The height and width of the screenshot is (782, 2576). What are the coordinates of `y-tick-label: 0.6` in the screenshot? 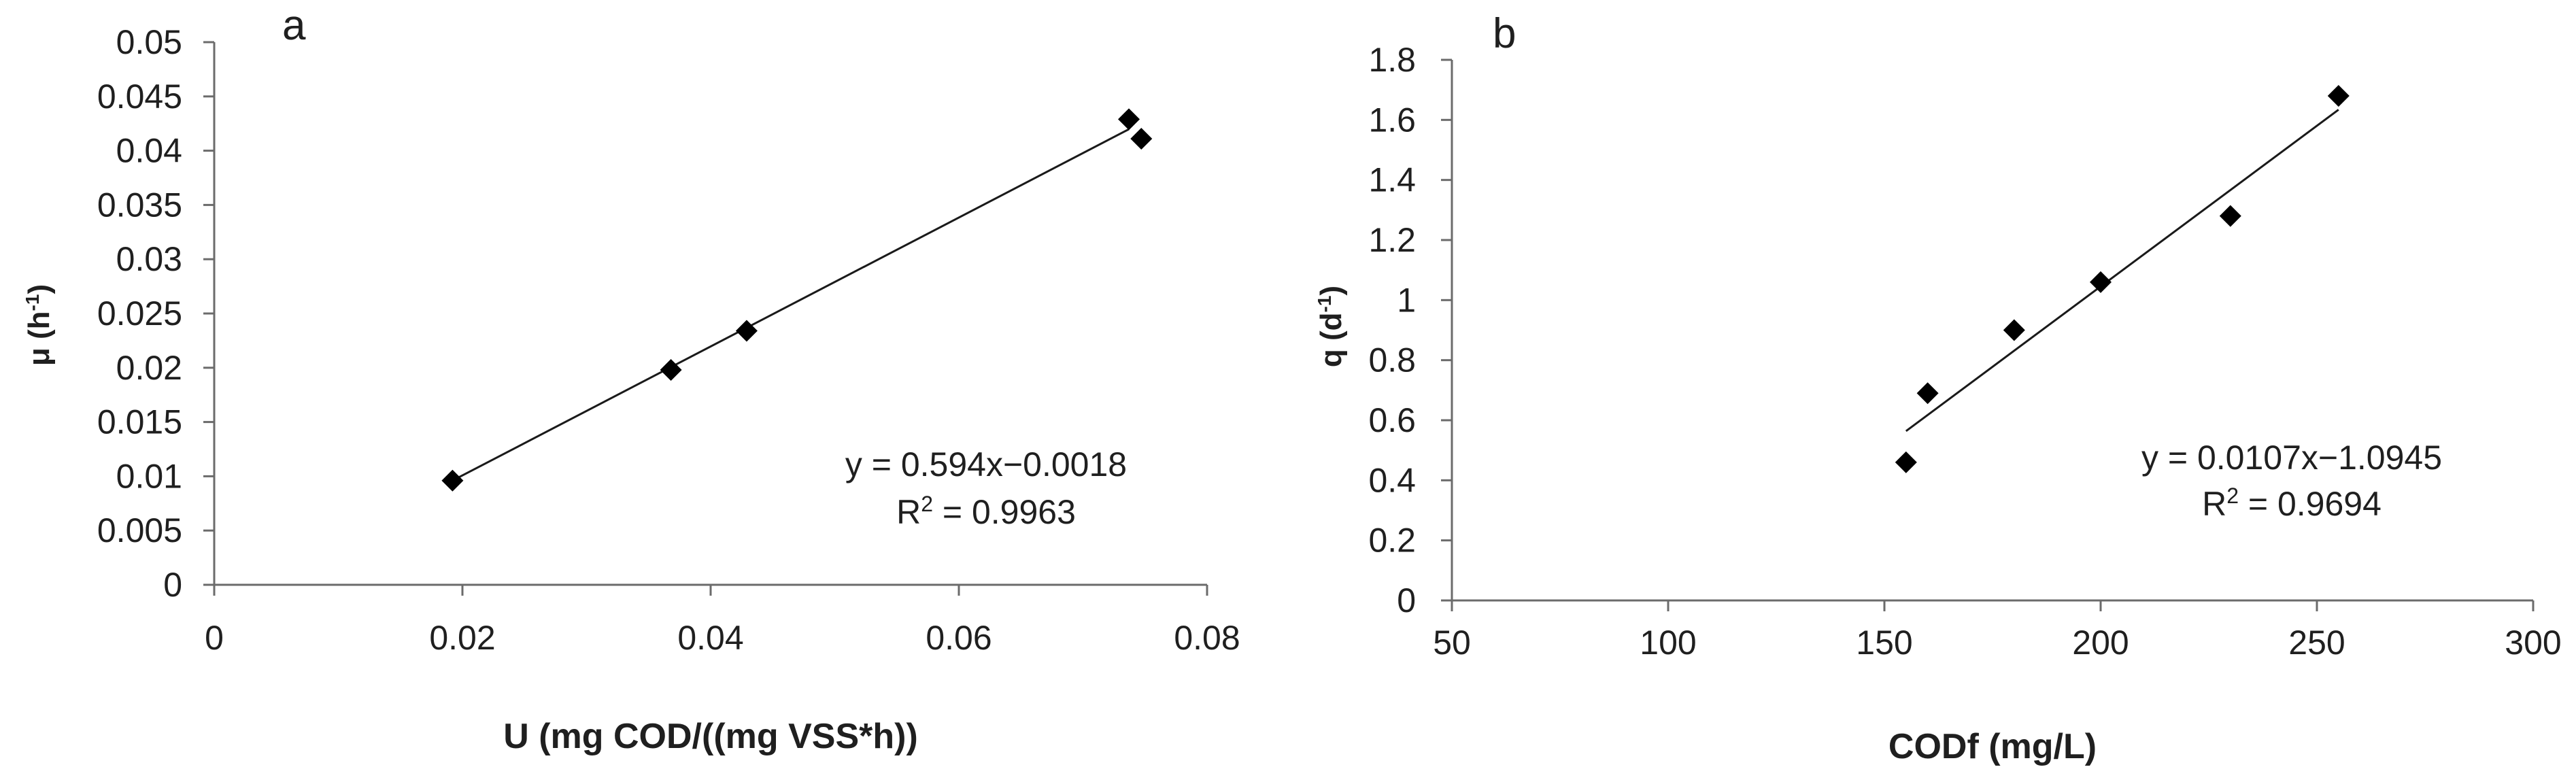 It's located at (1392, 420).